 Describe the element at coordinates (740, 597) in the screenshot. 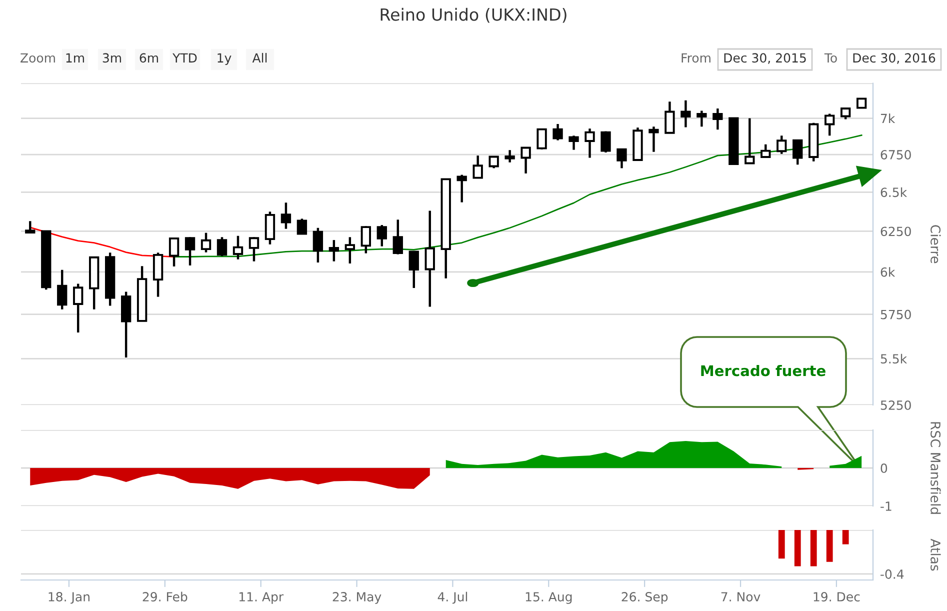

I see `x-tick-label: 7. Nov` at that location.